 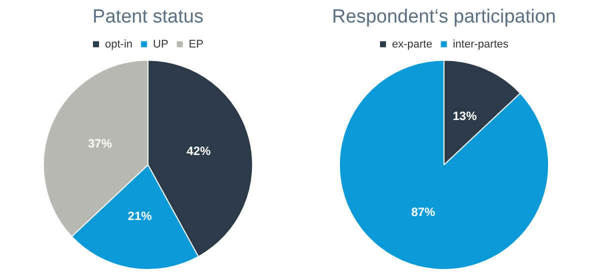 I want to click on data-label: 21%, so click(x=140, y=215).